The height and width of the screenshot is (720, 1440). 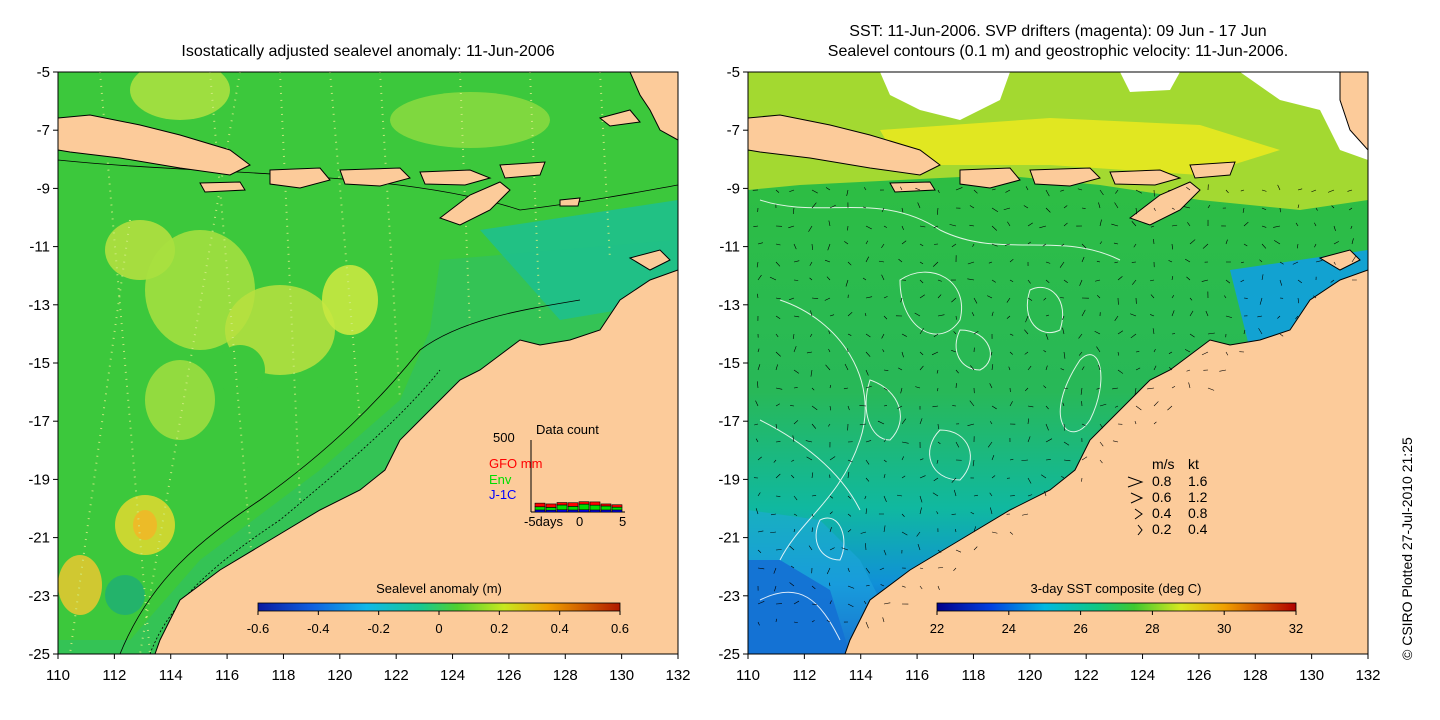 What do you see at coordinates (1407, 548) in the screenshot?
I see `credit-text: © CSIRO Plotted 27-Jul-2010 21:25` at bounding box center [1407, 548].